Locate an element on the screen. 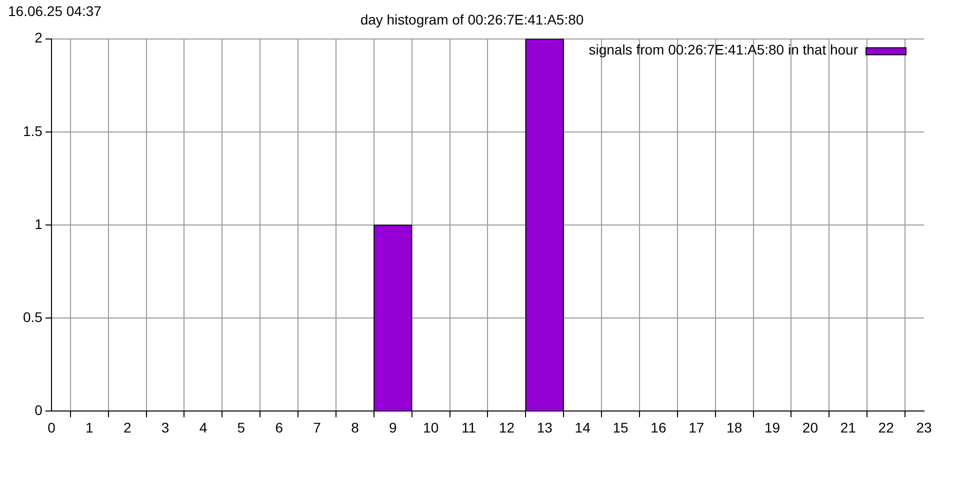  x-tick-label: 6 is located at coordinates (279, 427).